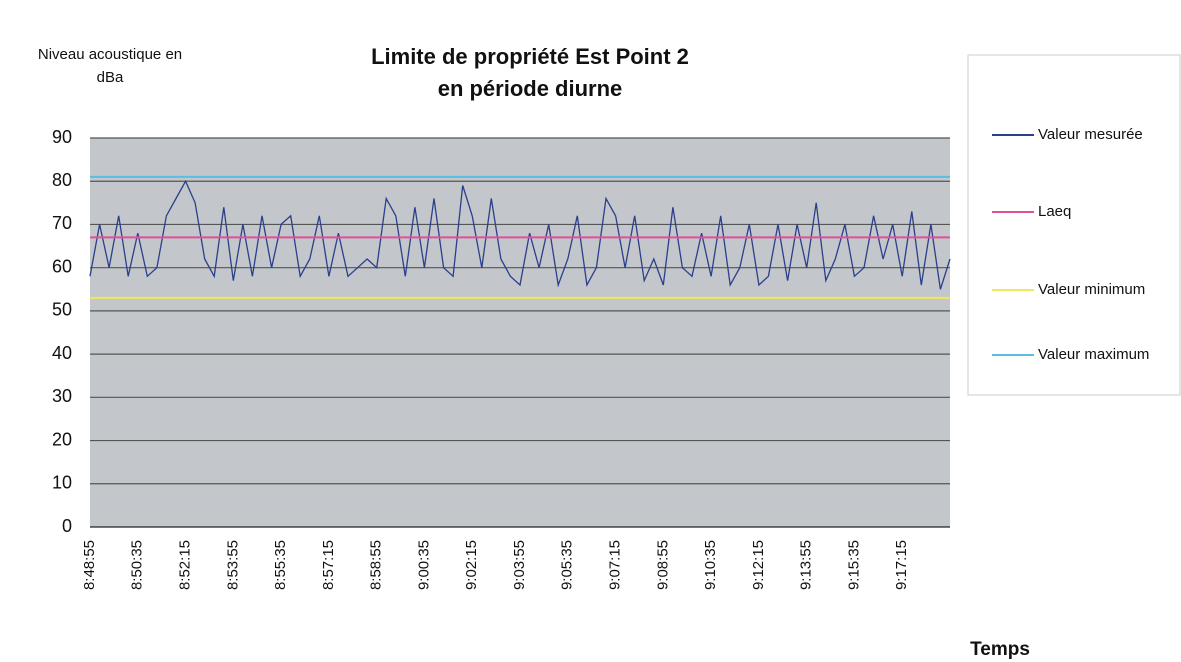 This screenshot has width=1181, height=662. Describe the element at coordinates (1054, 211) in the screenshot. I see `legend-label: Laeq` at that location.